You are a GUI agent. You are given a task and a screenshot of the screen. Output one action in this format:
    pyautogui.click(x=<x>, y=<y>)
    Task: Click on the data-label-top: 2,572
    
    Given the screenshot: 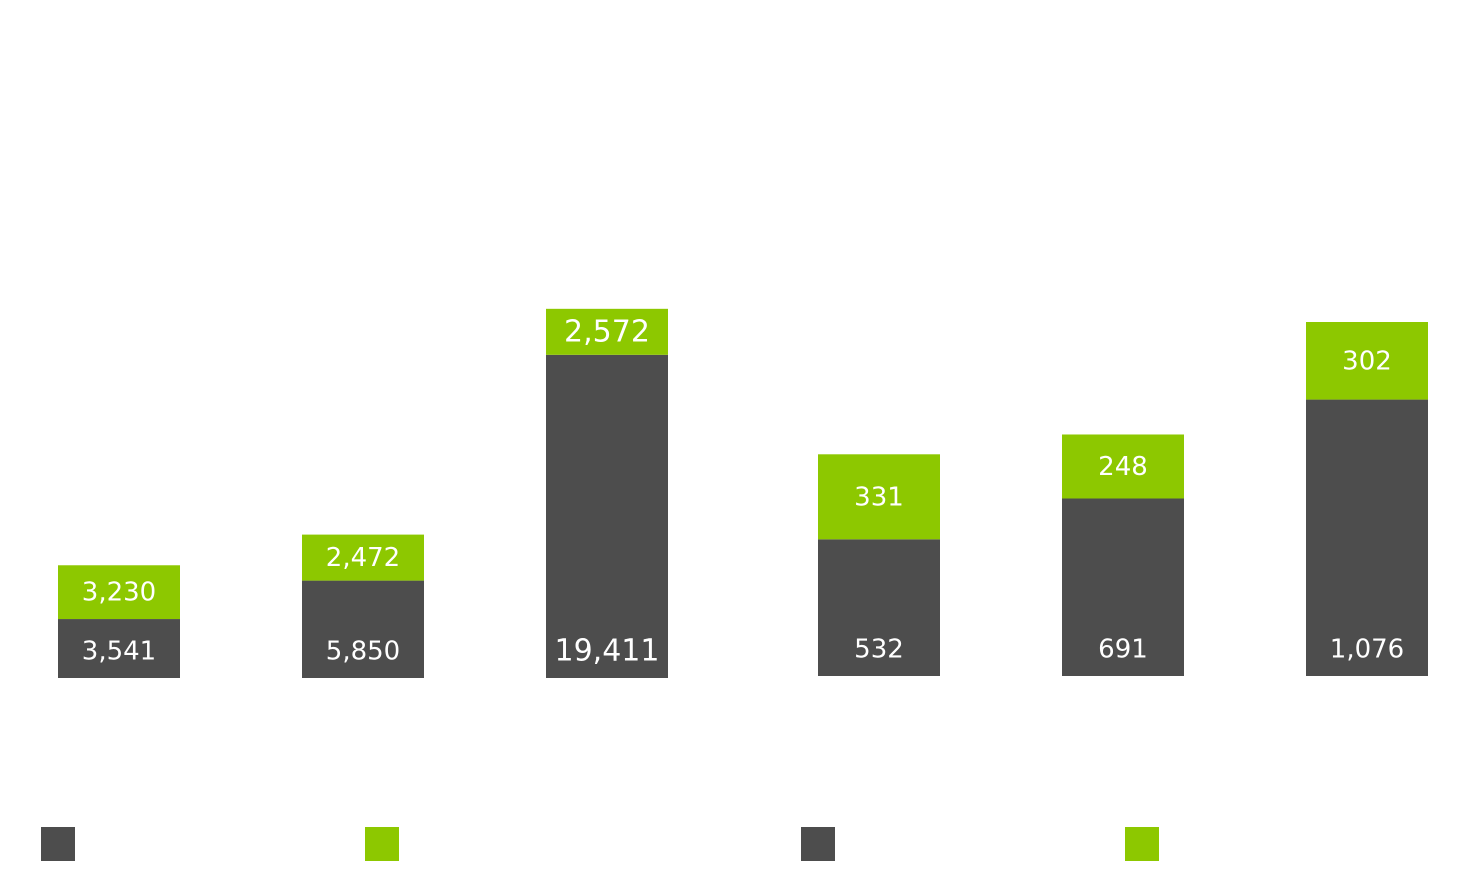 What is the action you would take?
    pyautogui.click(x=607, y=331)
    